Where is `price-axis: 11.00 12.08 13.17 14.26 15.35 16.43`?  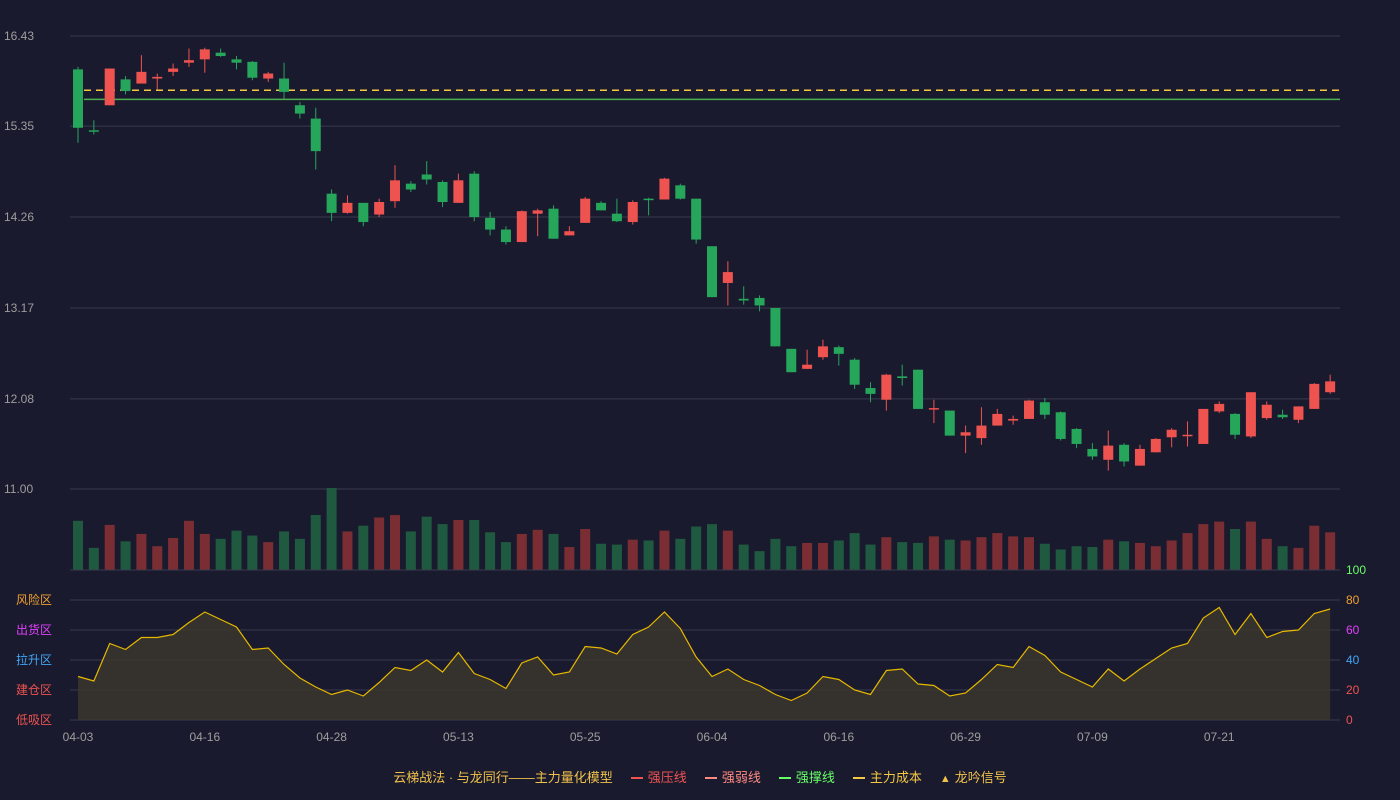 price-axis: 11.00 12.08 13.17 14.26 15.35 16.43 is located at coordinates (19, 262).